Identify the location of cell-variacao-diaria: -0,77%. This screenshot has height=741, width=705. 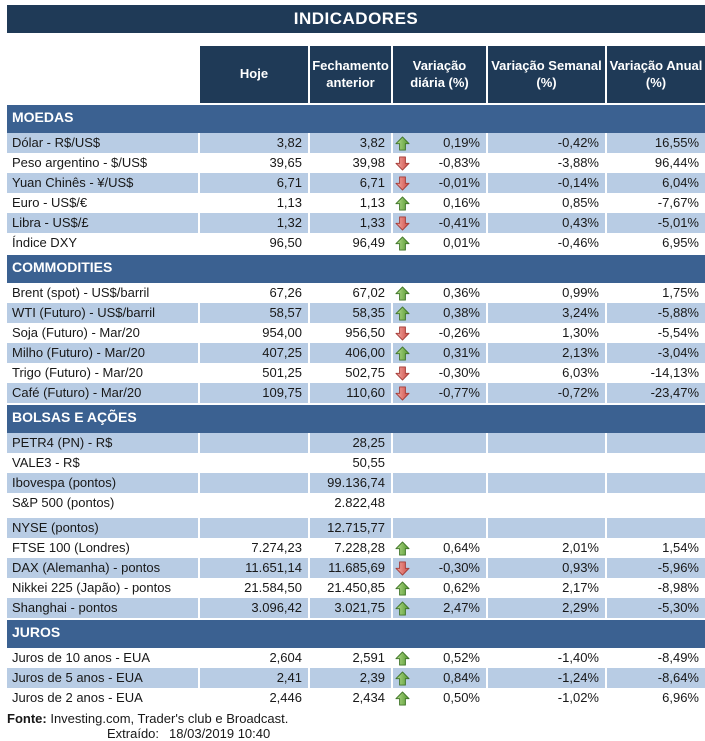
(450, 393).